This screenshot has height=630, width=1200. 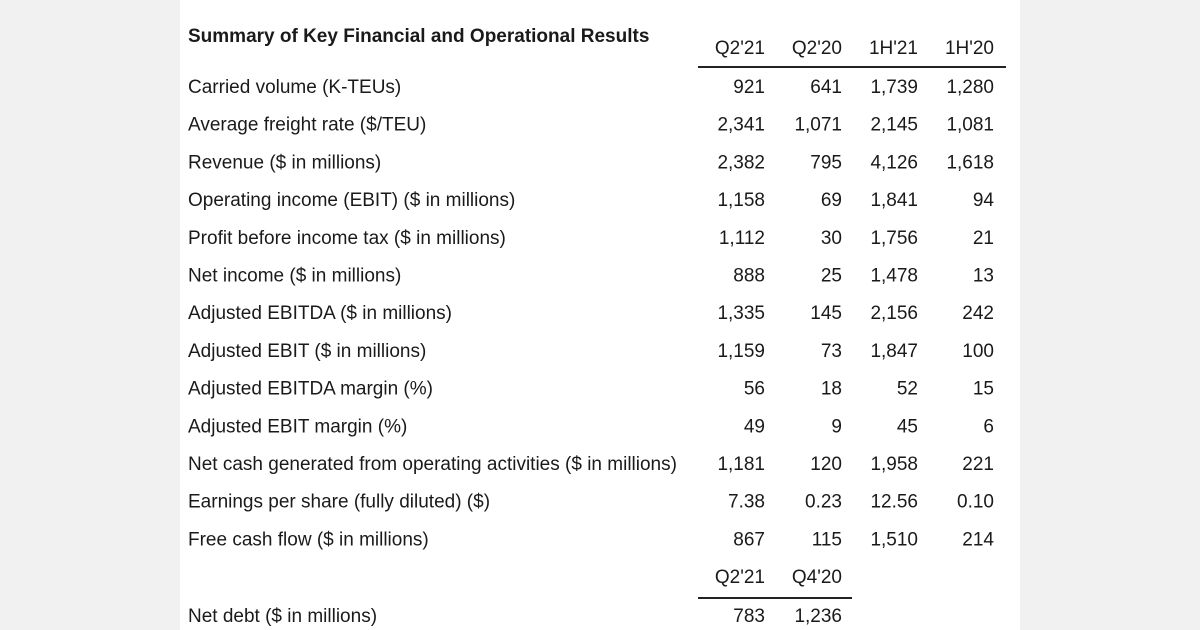 What do you see at coordinates (831, 276) in the screenshot?
I see `cell-value: 25` at bounding box center [831, 276].